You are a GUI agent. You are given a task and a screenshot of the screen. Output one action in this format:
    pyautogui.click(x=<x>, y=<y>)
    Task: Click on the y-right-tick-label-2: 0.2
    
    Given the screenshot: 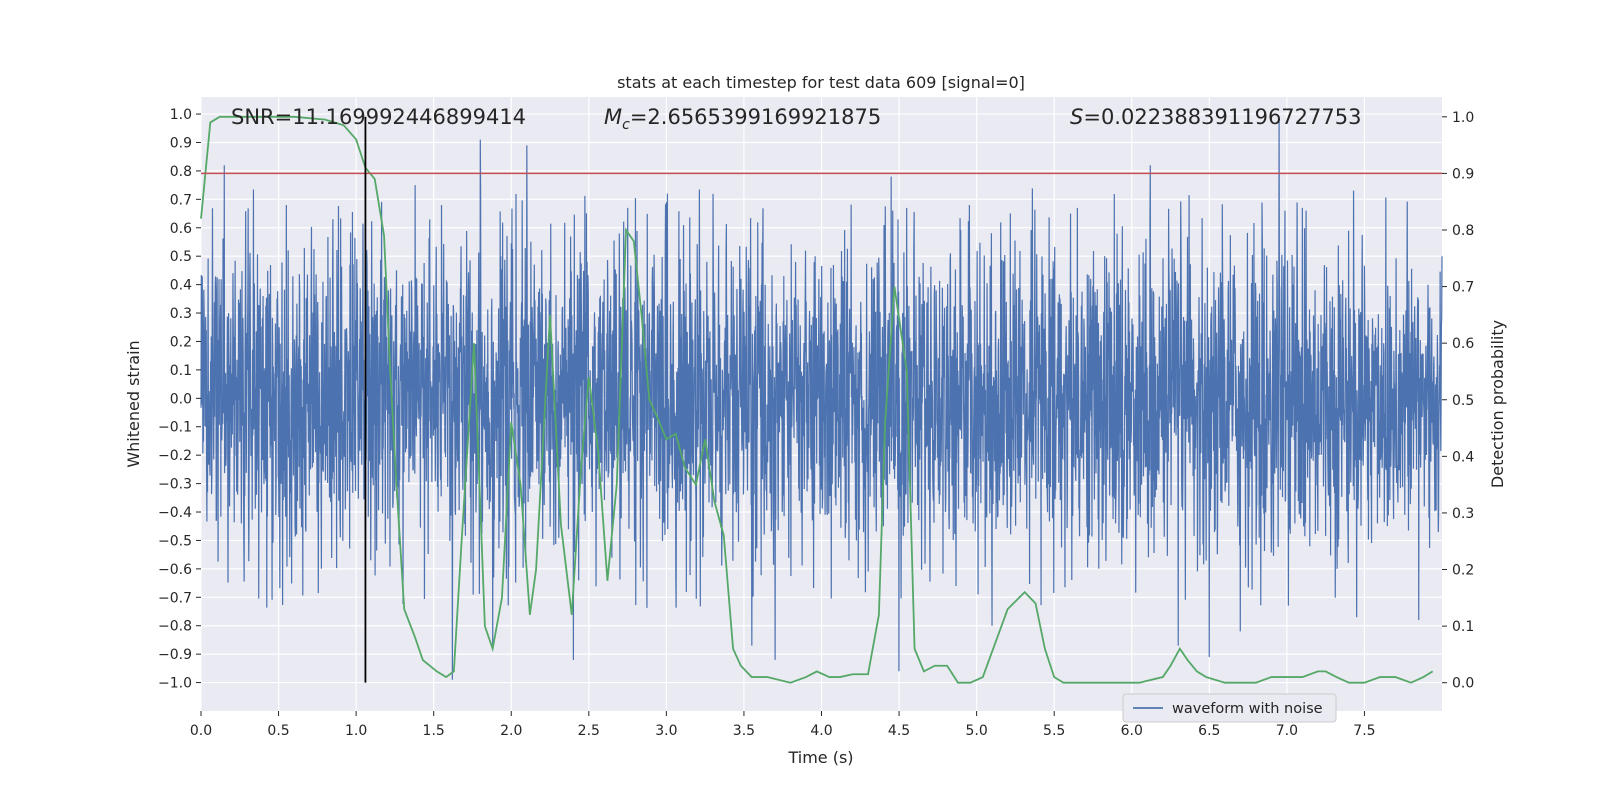 What is the action you would take?
    pyautogui.click(x=1463, y=571)
    